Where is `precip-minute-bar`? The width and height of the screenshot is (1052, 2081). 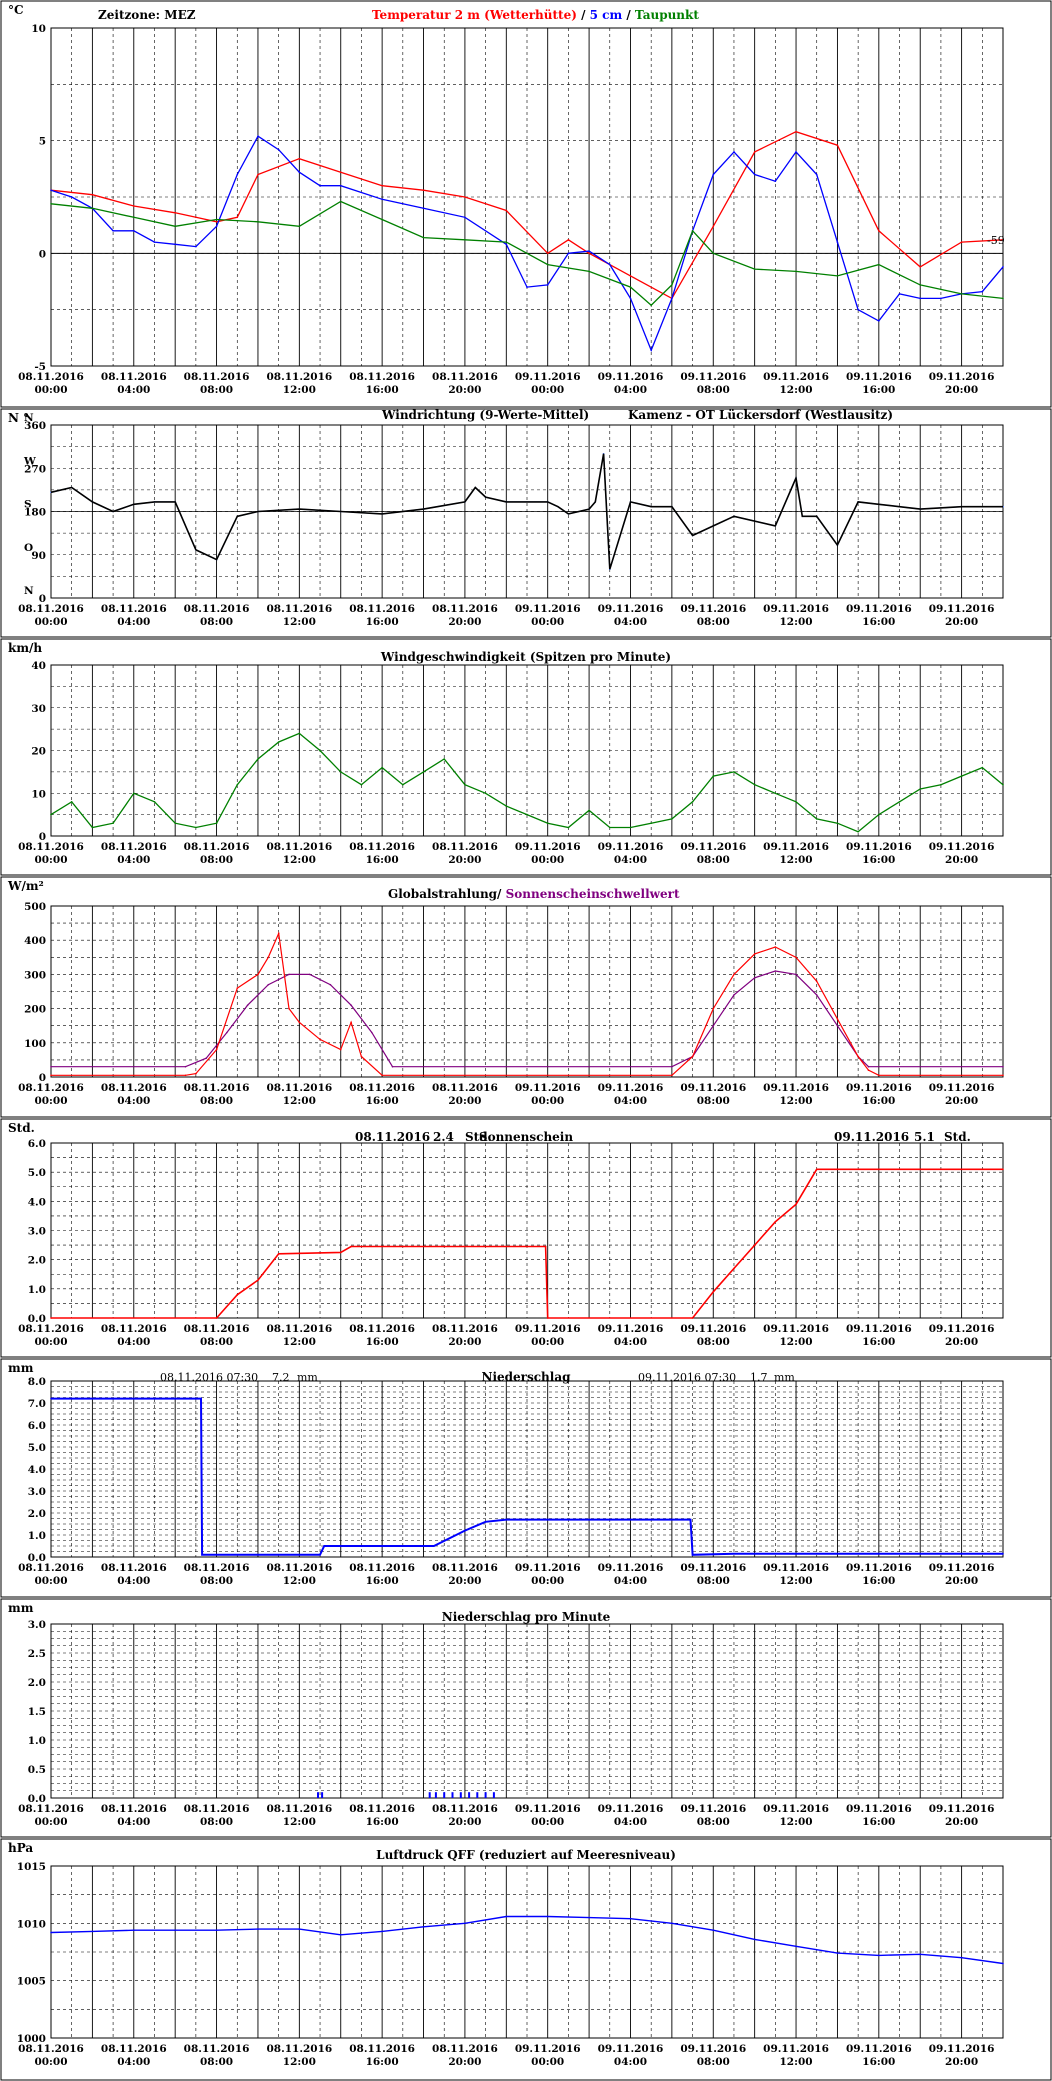 precip-minute-bar is located at coordinates (435, 1795).